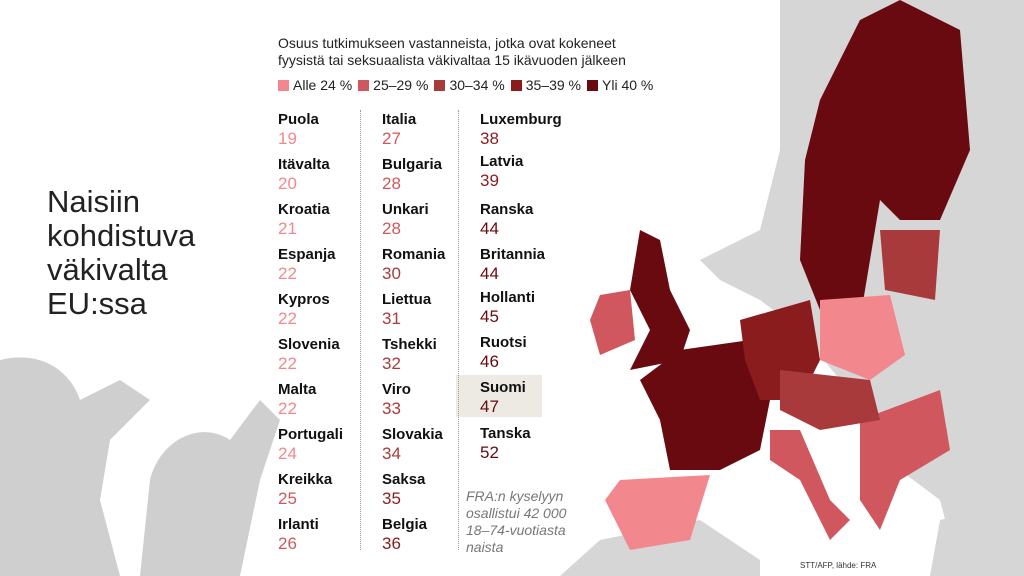 This screenshot has width=1024, height=576. What do you see at coordinates (503, 352) in the screenshot?
I see `country: Ruotsi 46` at bounding box center [503, 352].